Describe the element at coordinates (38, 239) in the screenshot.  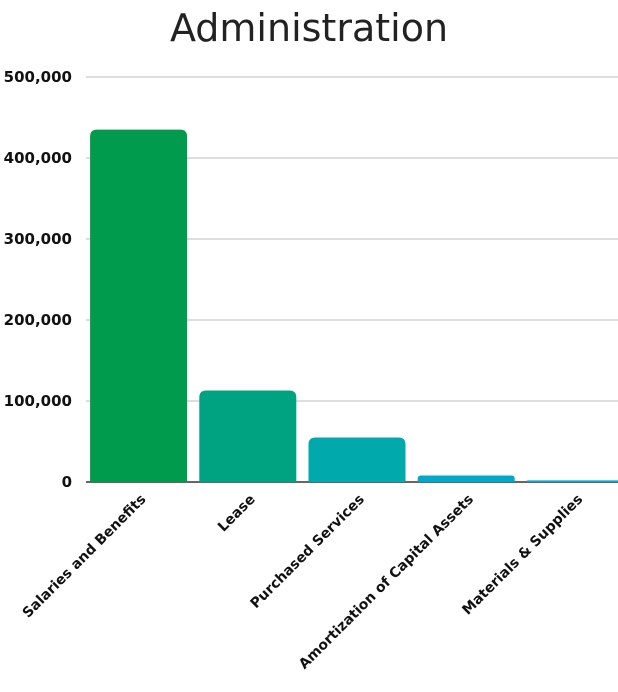
I see `y-tick-label: 300,000` at that location.